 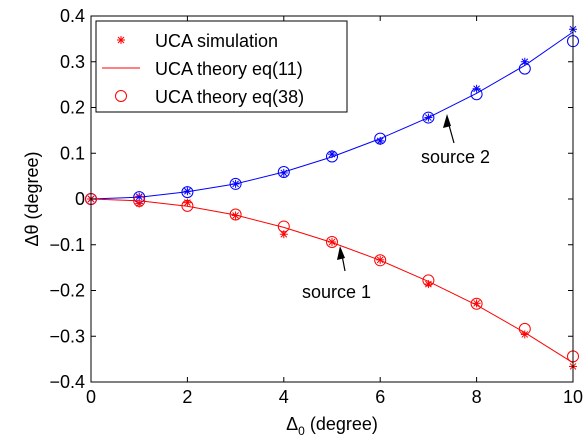 I want to click on y-tick-label: 0.1, so click(x=72, y=153).